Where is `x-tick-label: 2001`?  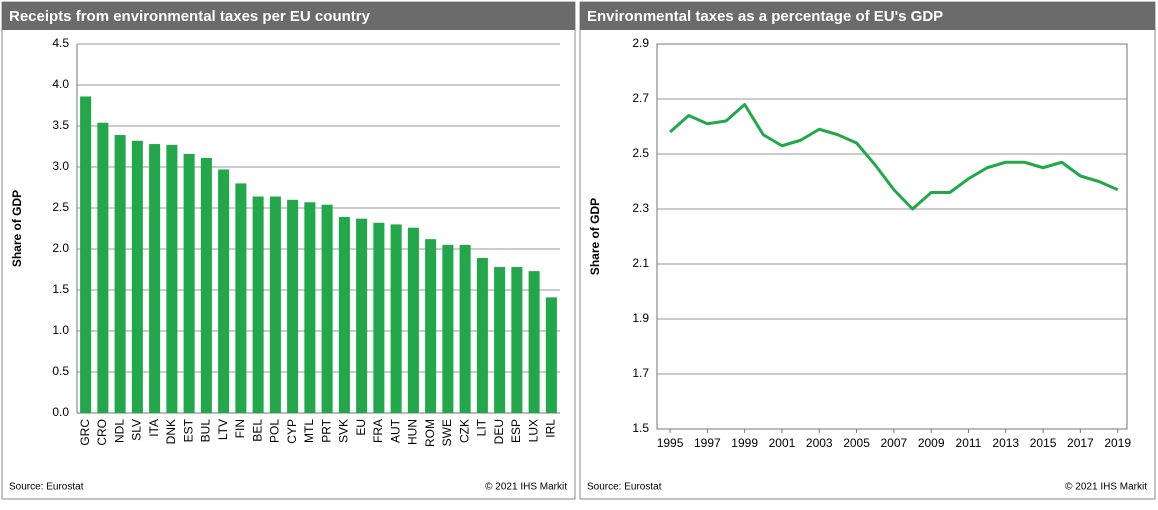 x-tick-label: 2001 is located at coordinates (782, 443).